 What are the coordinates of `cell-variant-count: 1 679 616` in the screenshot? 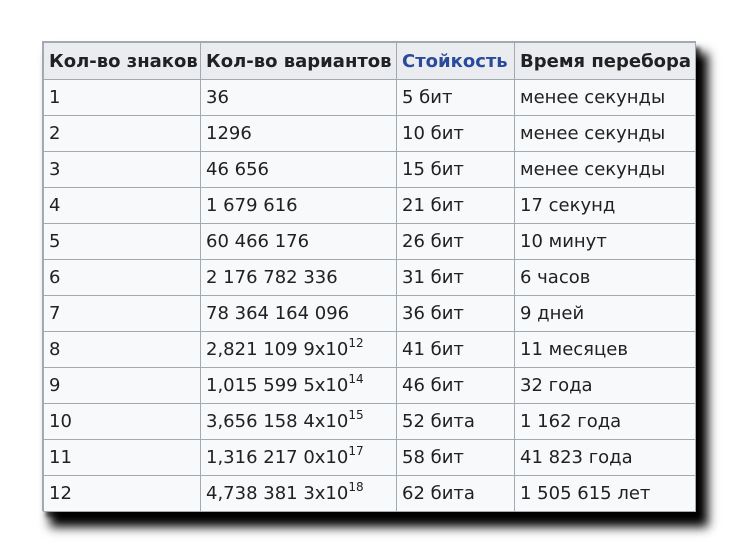 It's located at (298, 205).